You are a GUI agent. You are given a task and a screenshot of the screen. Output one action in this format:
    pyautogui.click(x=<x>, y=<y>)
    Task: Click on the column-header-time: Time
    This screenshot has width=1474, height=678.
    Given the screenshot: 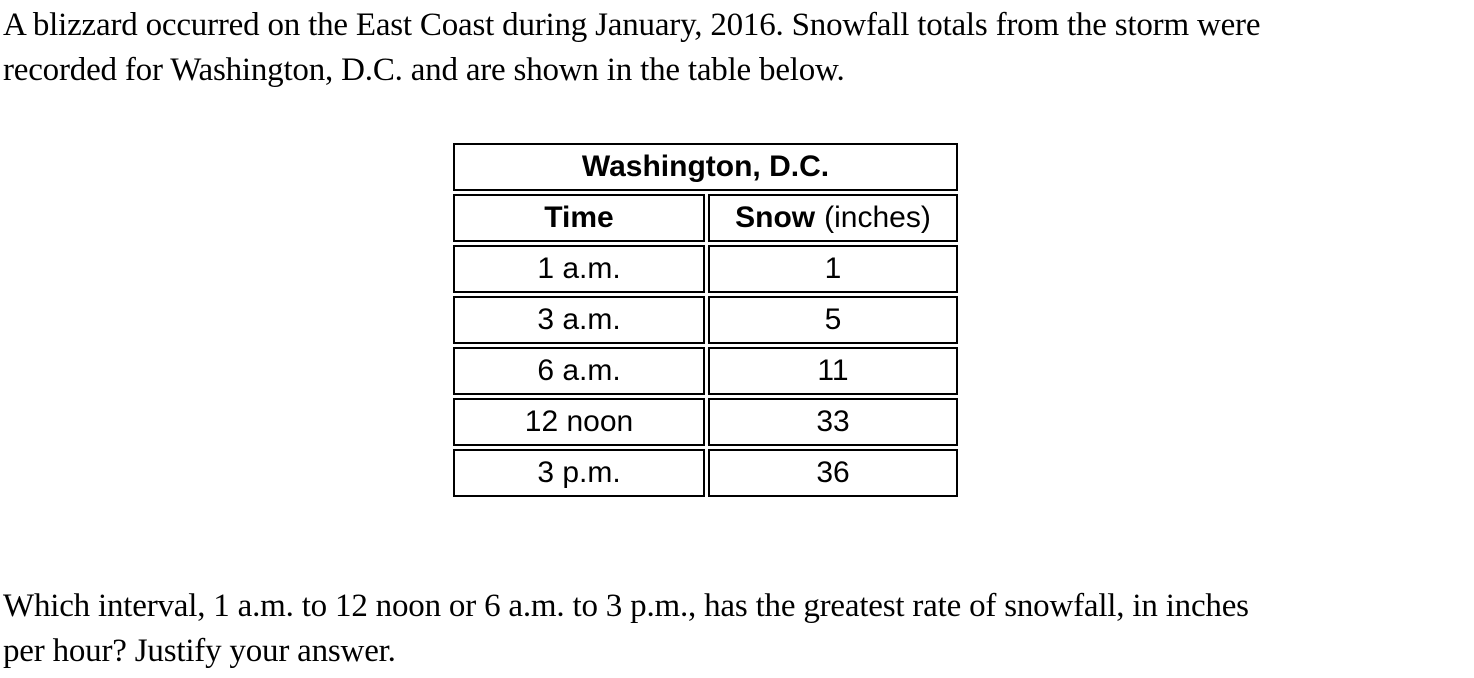 What is the action you would take?
    pyautogui.click(x=579, y=218)
    